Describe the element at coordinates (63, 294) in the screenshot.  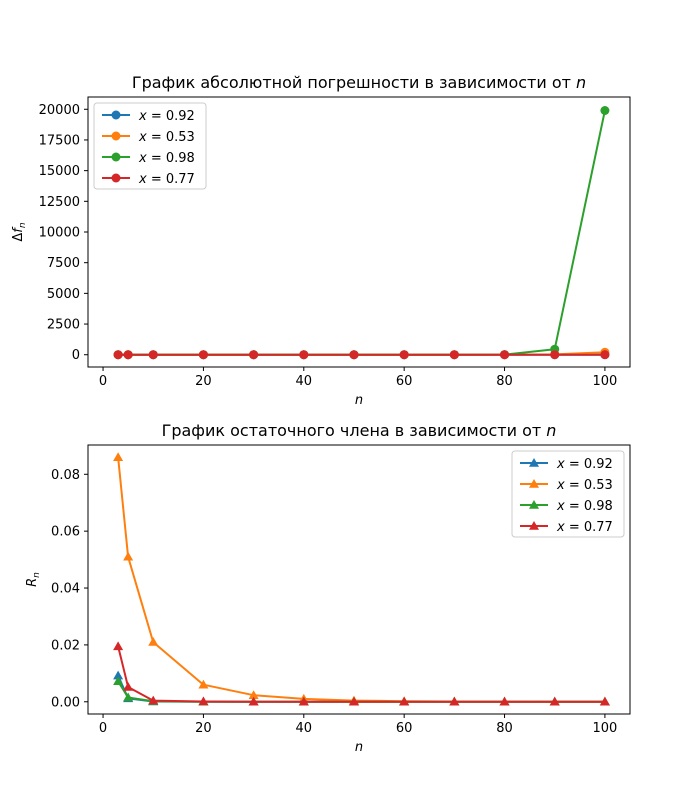
I see `y-tick-label: 5000` at that location.